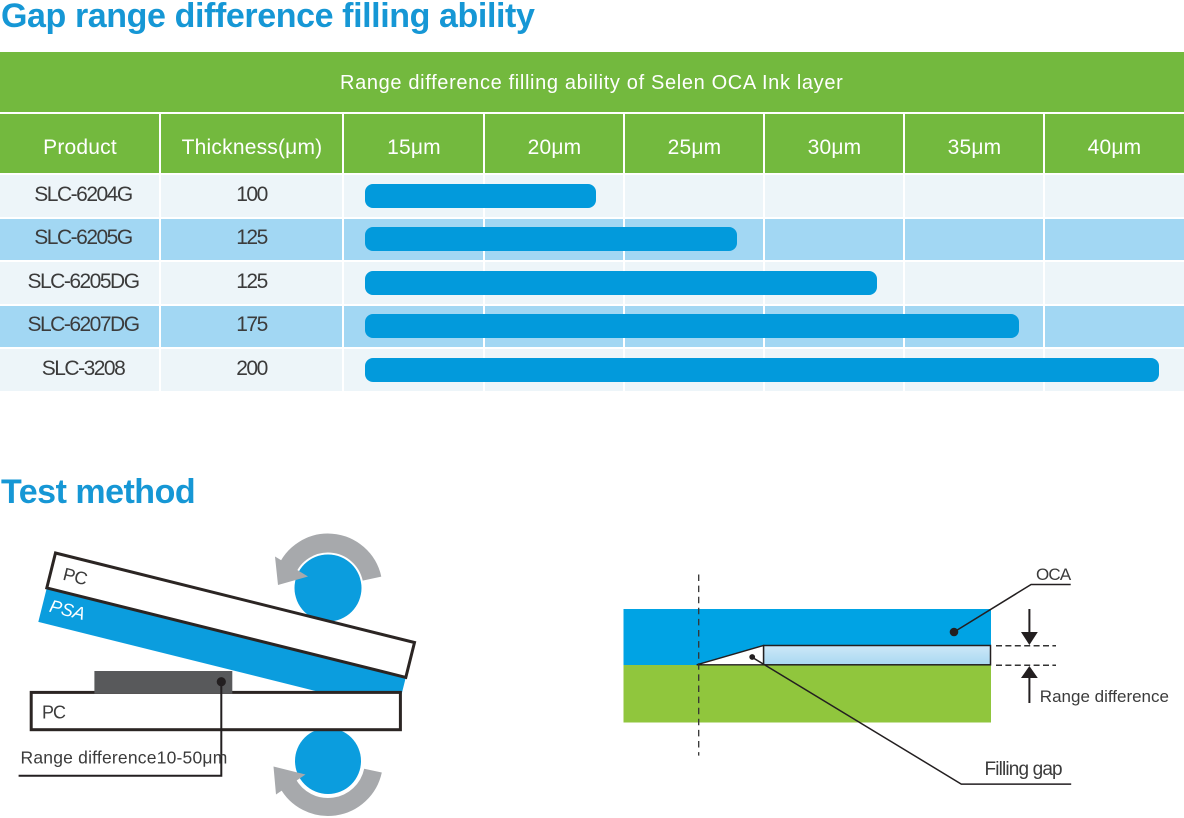 The image size is (1184, 818). Describe the element at coordinates (1054, 574) in the screenshot. I see `svg-text: OCA` at that location.